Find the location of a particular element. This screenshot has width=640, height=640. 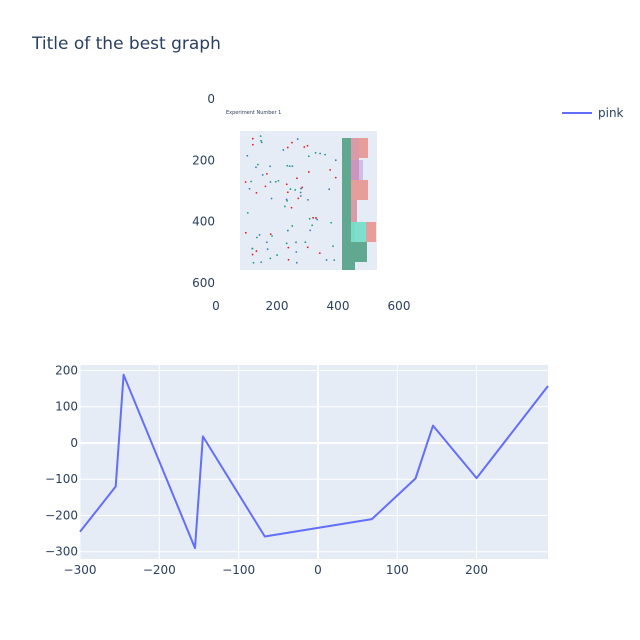

line-x-tick-label: −300 is located at coordinates (80, 570).